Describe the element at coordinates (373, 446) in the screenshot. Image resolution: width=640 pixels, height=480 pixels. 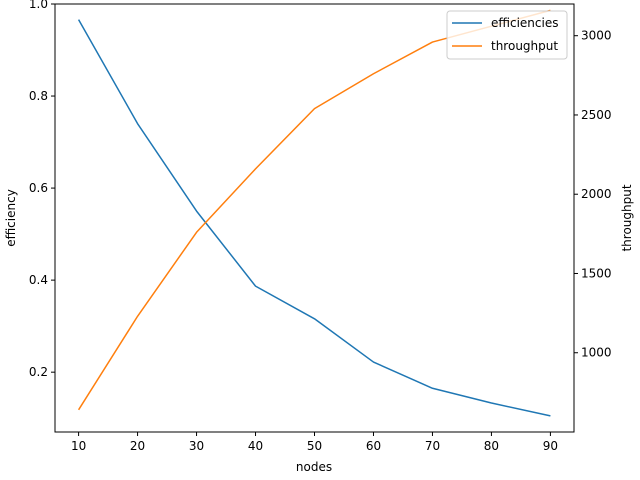
I see `x-tick-label: 60` at that location.